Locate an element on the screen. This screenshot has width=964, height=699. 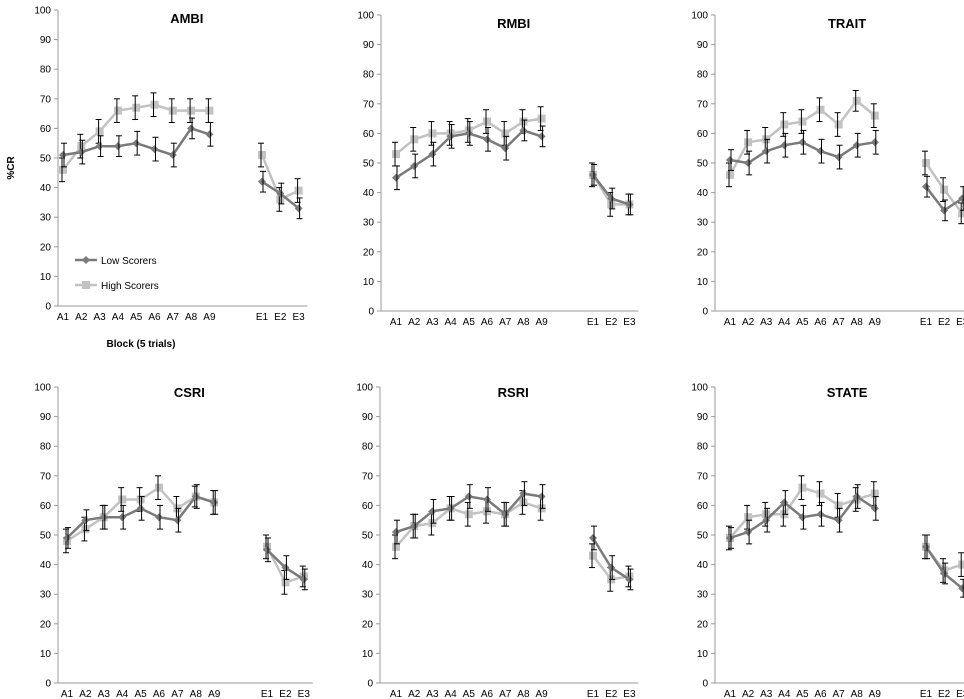
y-tick-label: 70 is located at coordinates (46, 99).